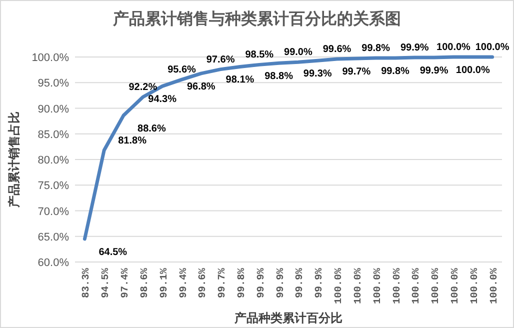 Image resolution: width=514 pixels, height=328 pixels. Describe the element at coordinates (184, 283) in the screenshot. I see `x-tick-label: 99.4%` at that location.